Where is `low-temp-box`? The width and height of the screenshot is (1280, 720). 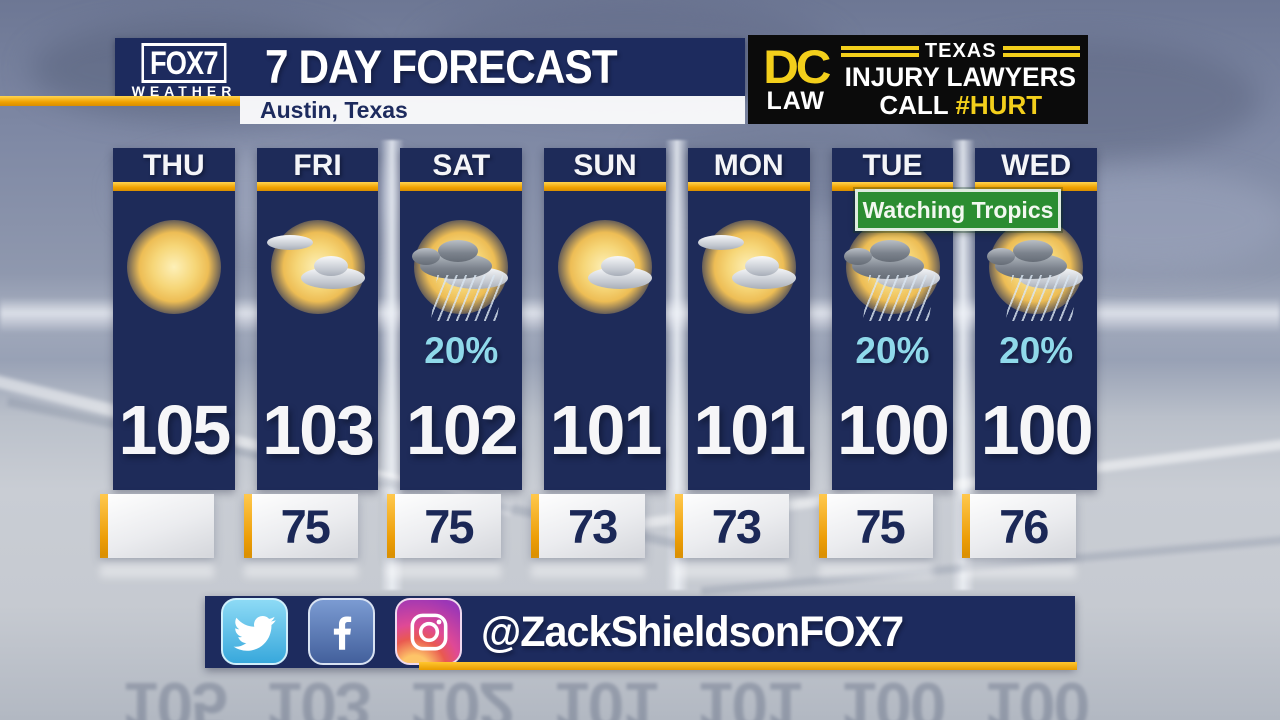
low-temp-box is located at coordinates (157, 526).